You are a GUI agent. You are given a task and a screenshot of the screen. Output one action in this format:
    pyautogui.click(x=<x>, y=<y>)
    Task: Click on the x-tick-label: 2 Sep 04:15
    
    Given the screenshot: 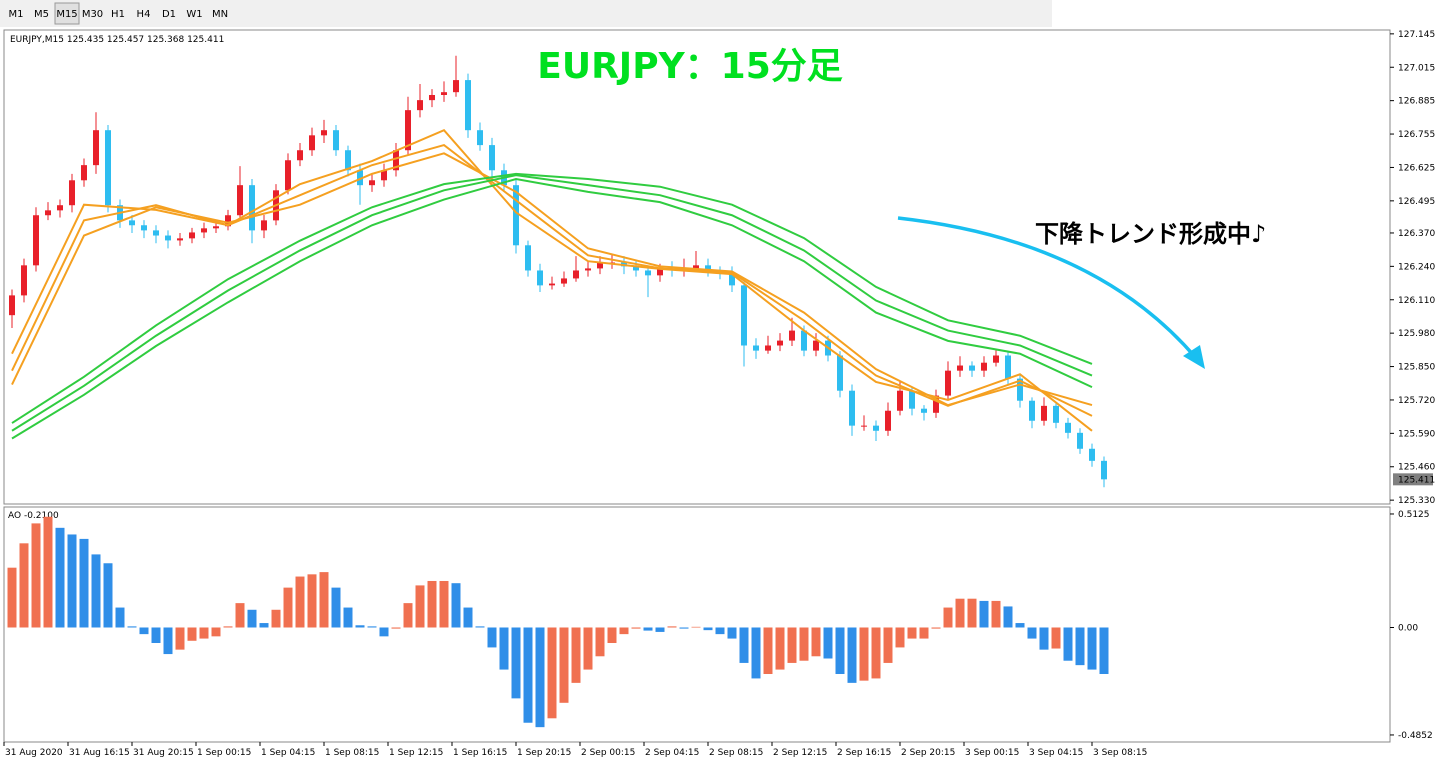 What is the action you would take?
    pyautogui.click(x=672, y=753)
    